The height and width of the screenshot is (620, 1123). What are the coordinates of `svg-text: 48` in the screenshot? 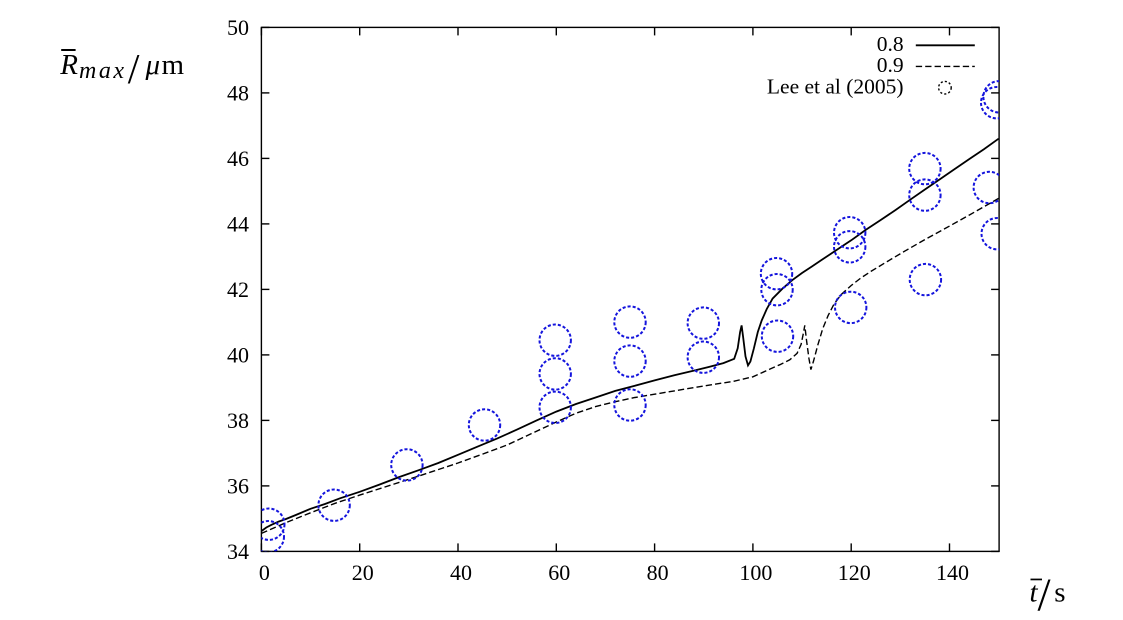 It's located at (238, 92).